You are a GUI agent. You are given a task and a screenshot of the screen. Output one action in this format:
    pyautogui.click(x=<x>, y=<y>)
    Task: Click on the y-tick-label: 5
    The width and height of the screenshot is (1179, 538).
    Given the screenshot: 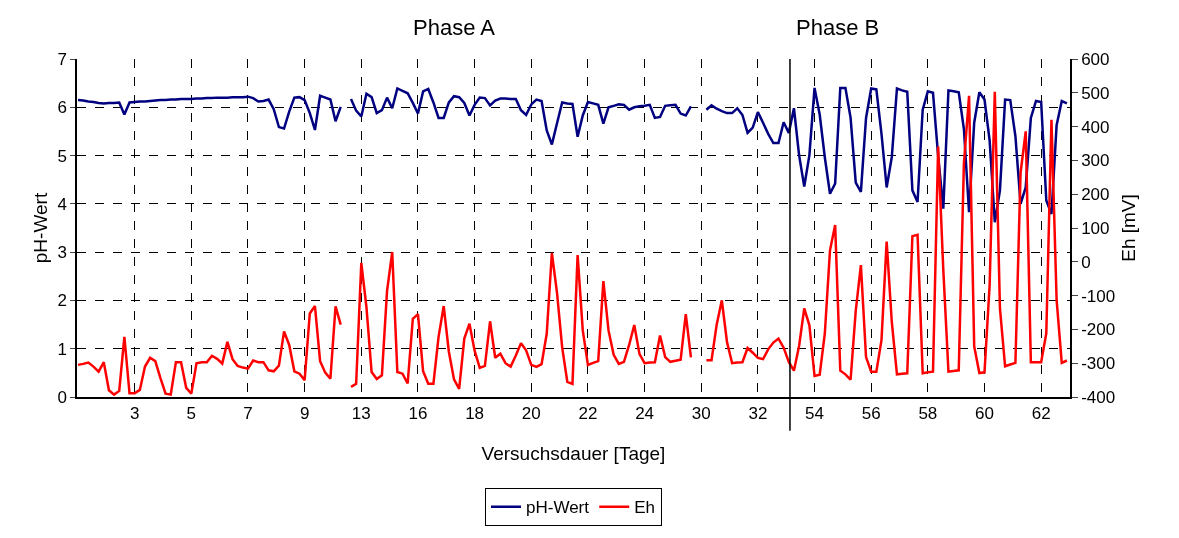 What is the action you would take?
    pyautogui.click(x=62, y=156)
    